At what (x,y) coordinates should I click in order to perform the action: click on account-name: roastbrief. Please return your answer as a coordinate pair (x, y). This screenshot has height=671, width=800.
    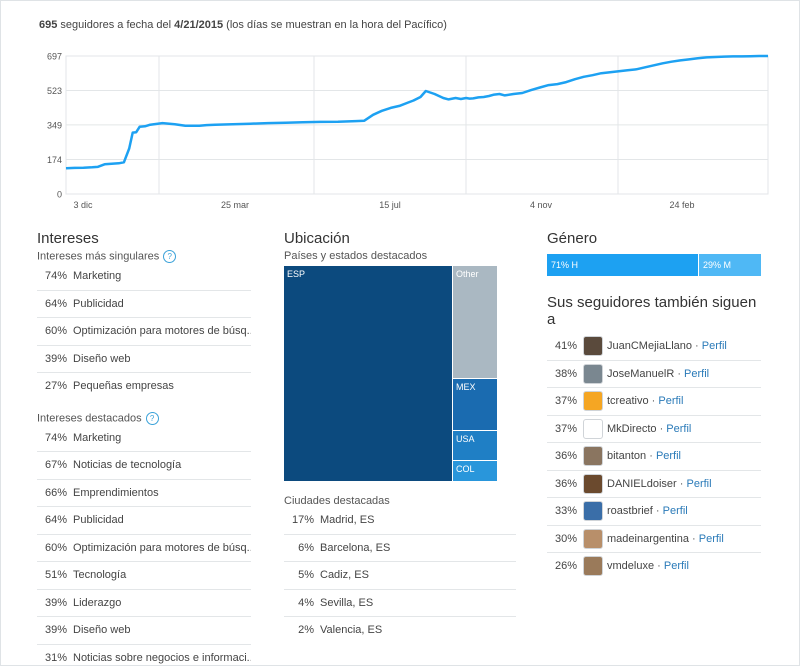
    Looking at the image, I should click on (630, 511).